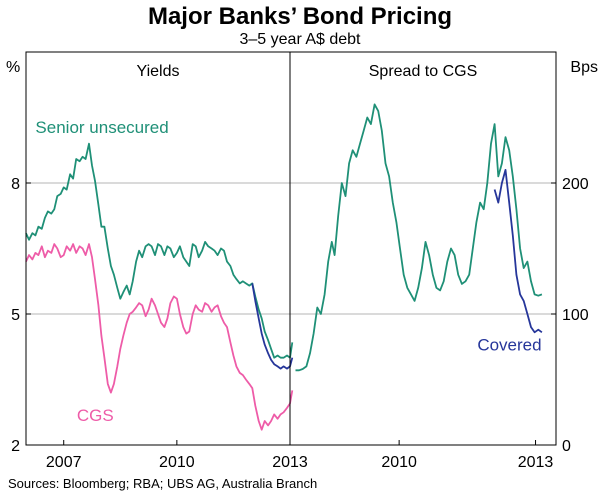 The width and height of the screenshot is (600, 495). What do you see at coordinates (15, 315) in the screenshot?
I see `y-tick-label: 5` at bounding box center [15, 315].